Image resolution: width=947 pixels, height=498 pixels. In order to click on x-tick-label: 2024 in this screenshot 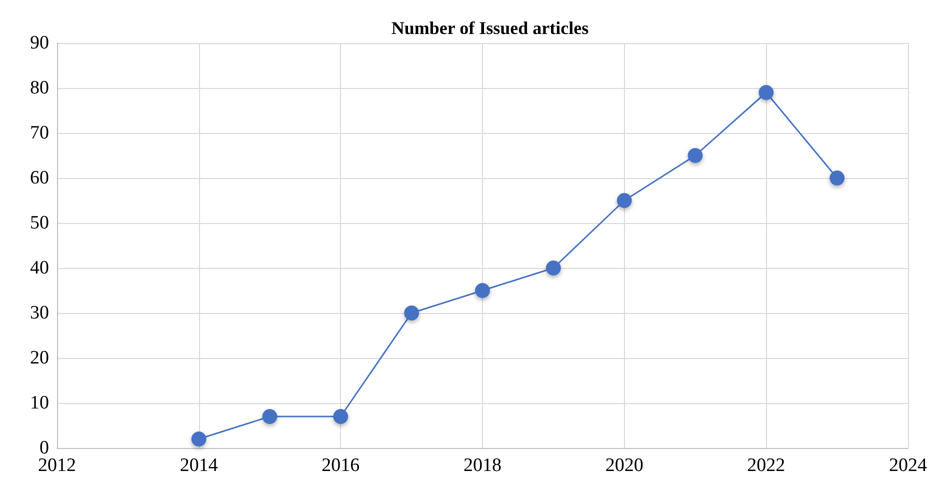, I will do `click(908, 465)`.